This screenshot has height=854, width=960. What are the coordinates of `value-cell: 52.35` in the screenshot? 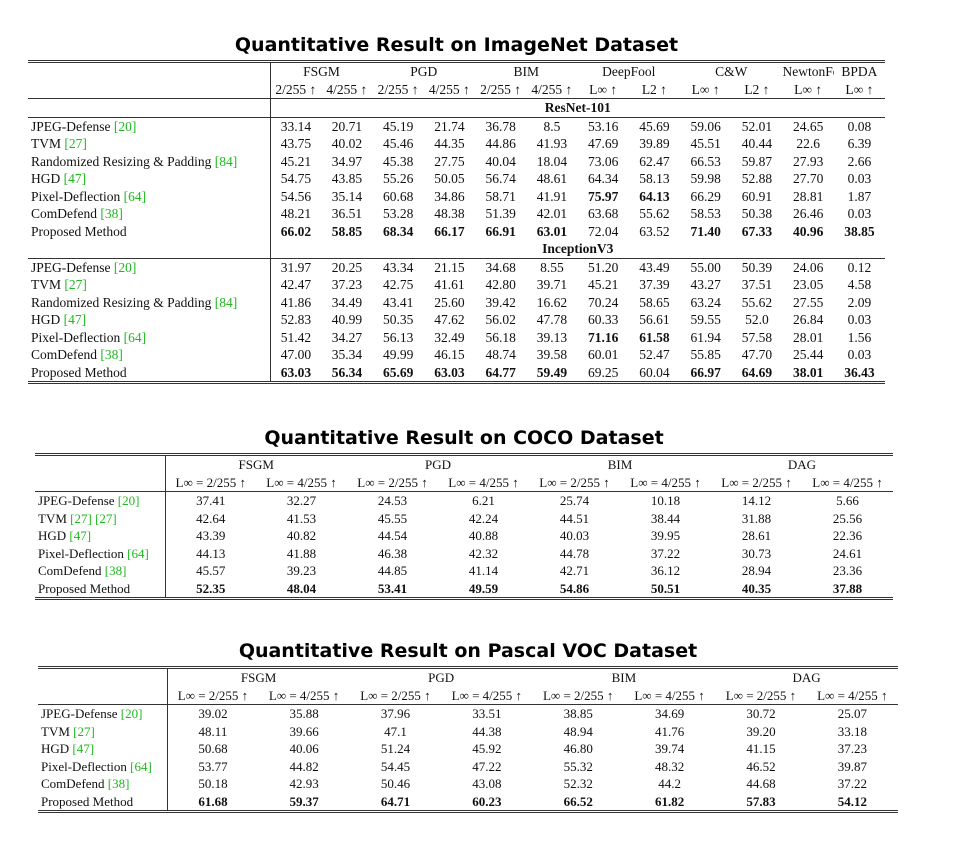 It's located at (210, 589).